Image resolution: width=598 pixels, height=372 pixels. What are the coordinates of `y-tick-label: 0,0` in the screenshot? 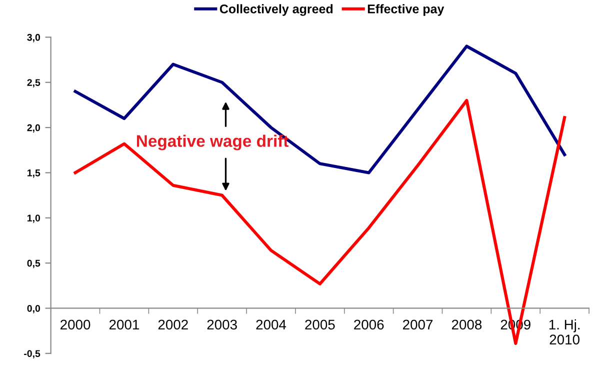 It's located at (33, 309).